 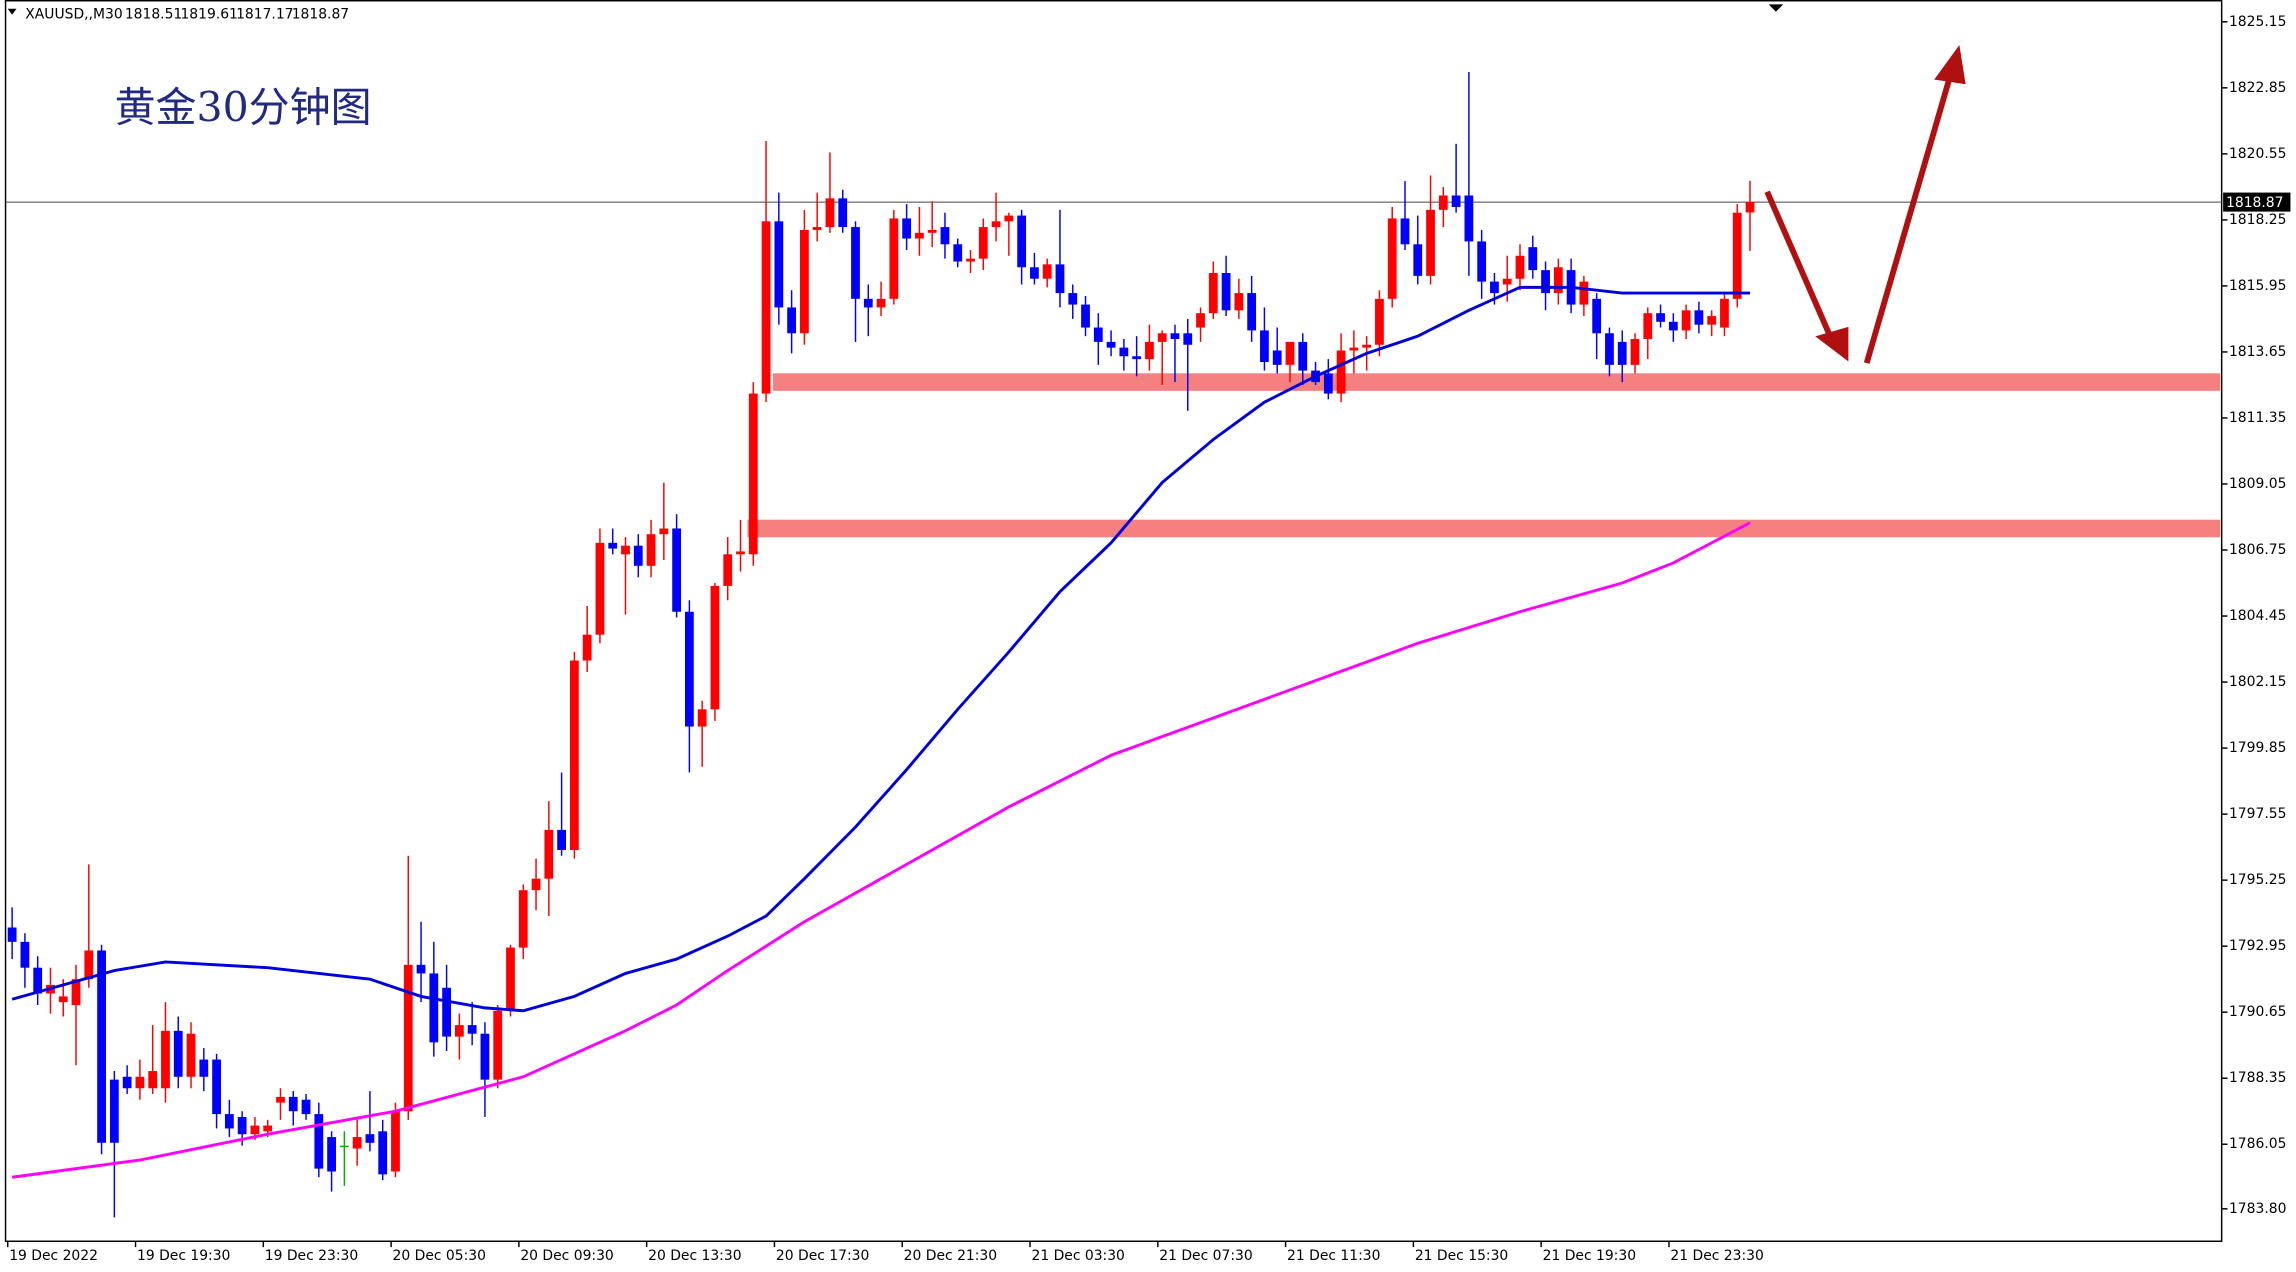 What do you see at coordinates (2257, 484) in the screenshot?
I see `y-tick-label: 1809.05` at bounding box center [2257, 484].